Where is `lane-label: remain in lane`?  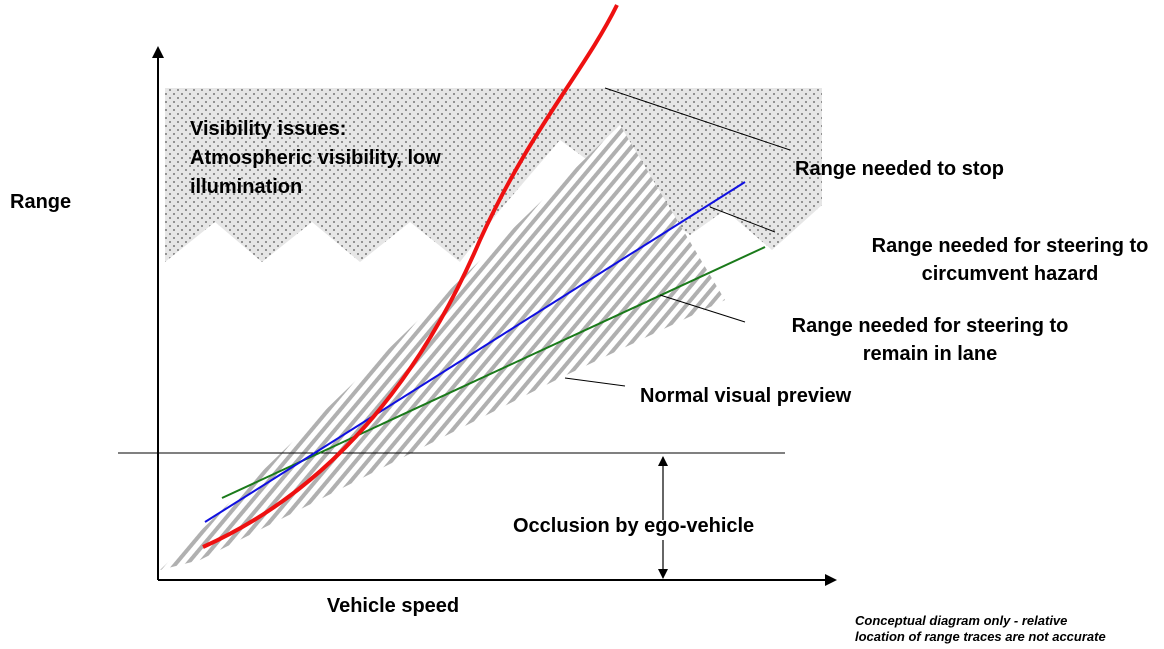 lane-label: remain in lane is located at coordinates (930, 354).